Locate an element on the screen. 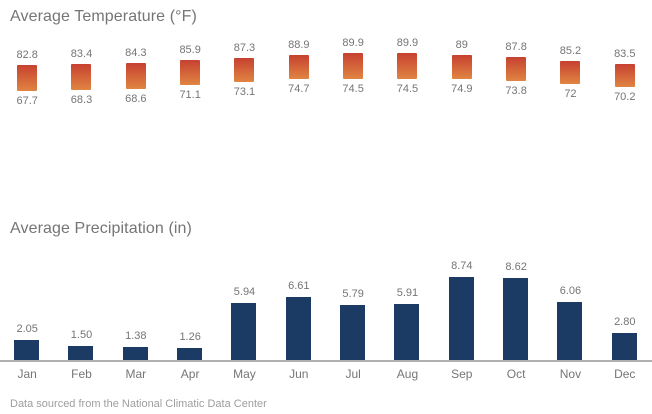  temp-low-label: 68.6 is located at coordinates (136, 99).